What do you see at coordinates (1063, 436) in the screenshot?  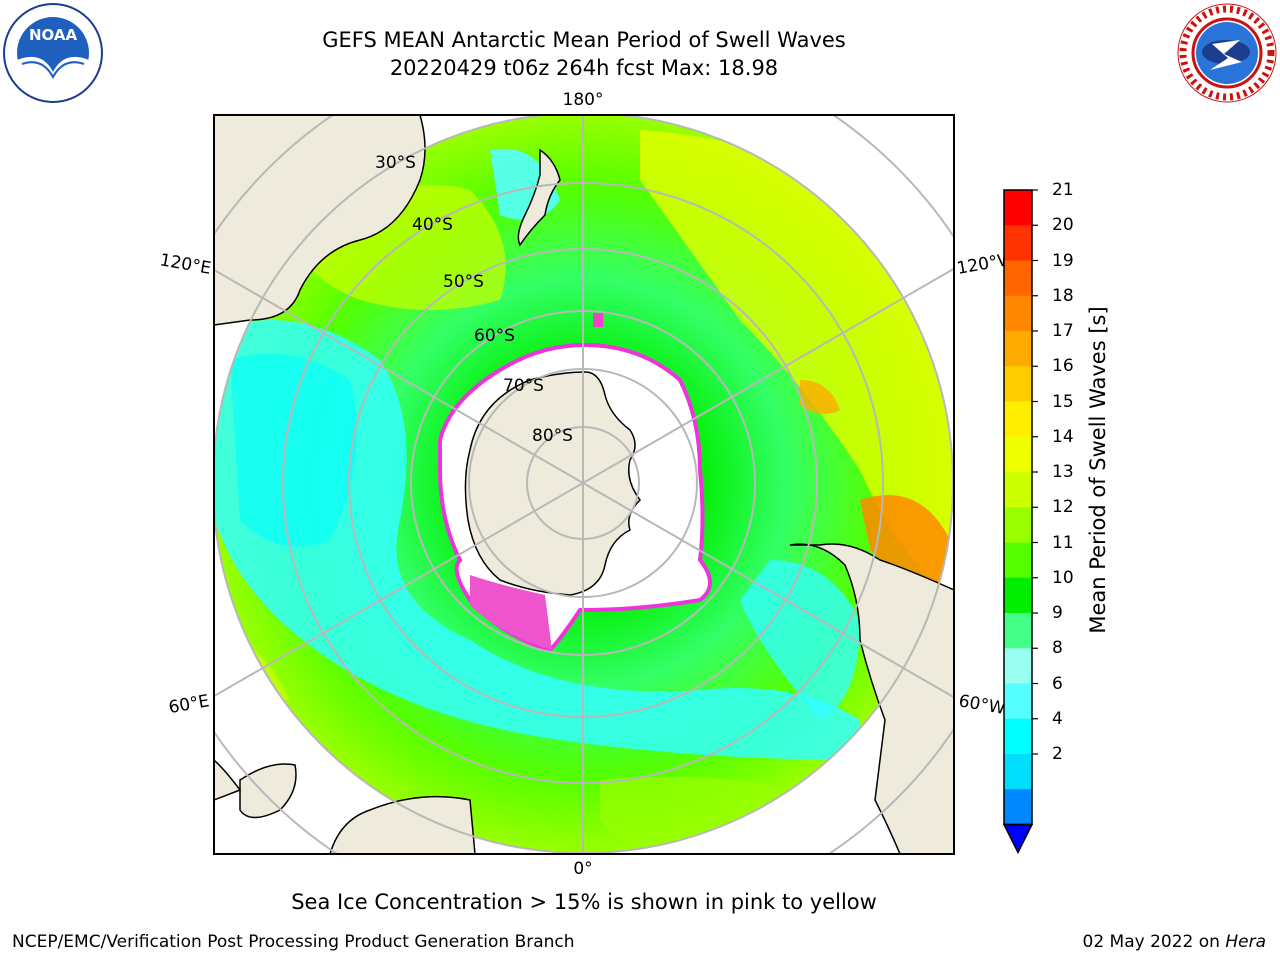 I see `colorbar-tick-label: 14` at bounding box center [1063, 436].